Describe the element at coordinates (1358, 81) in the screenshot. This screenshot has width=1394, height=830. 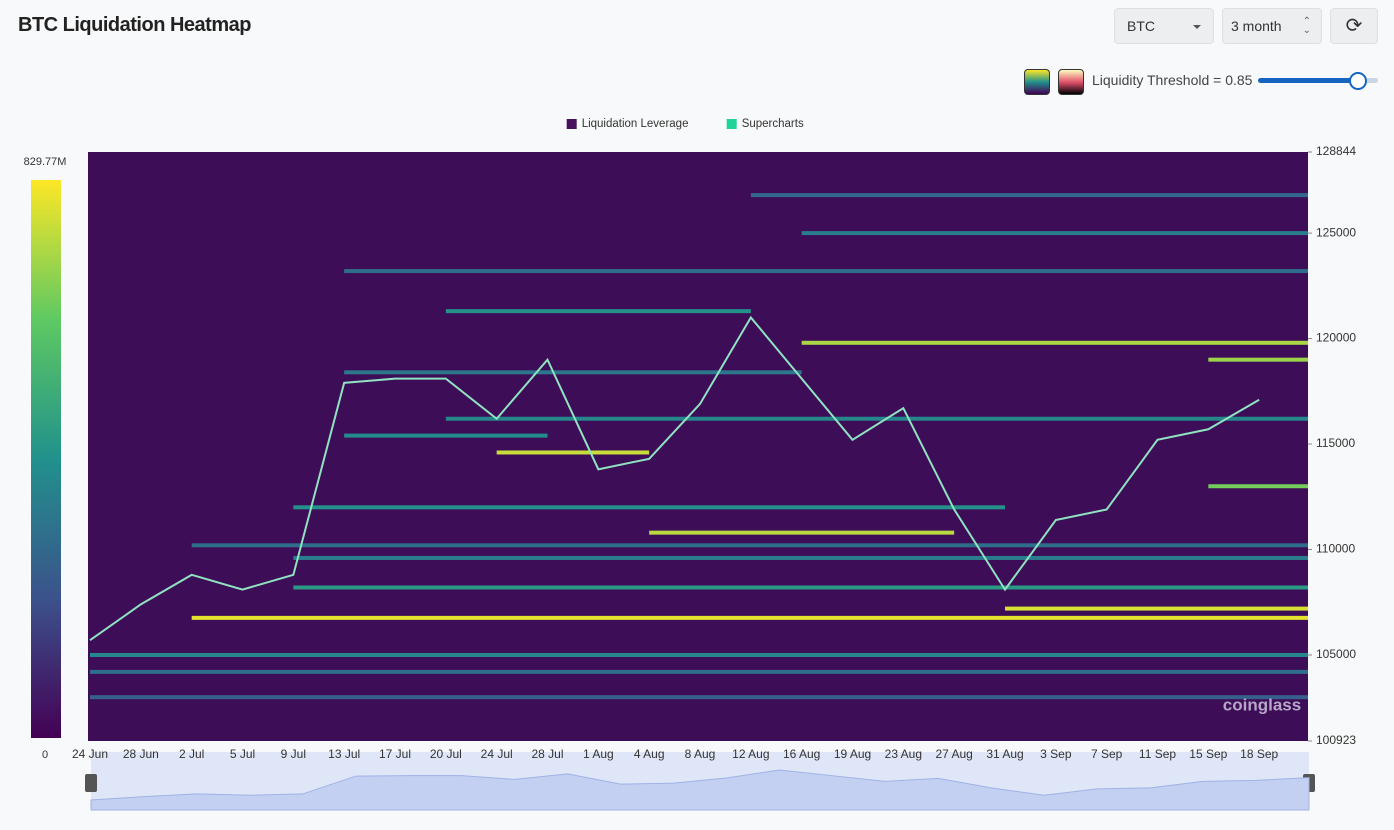
I see `slider-thumb` at that location.